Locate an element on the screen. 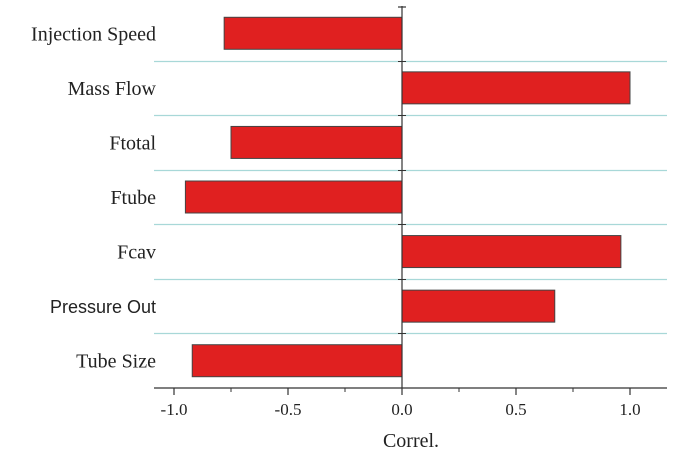 This screenshot has height=452, width=677. x-axis-title: Correl. is located at coordinates (411, 441).